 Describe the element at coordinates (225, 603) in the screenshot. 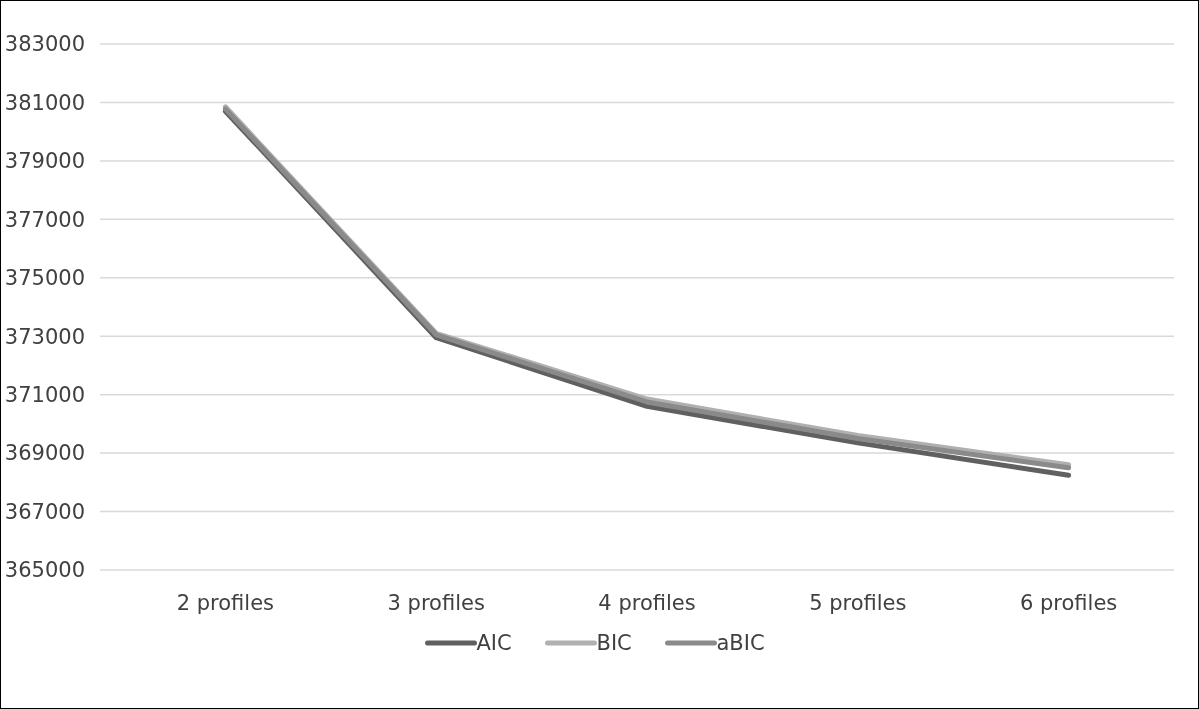

I see `x-tick-label: 2 profiles` at that location.